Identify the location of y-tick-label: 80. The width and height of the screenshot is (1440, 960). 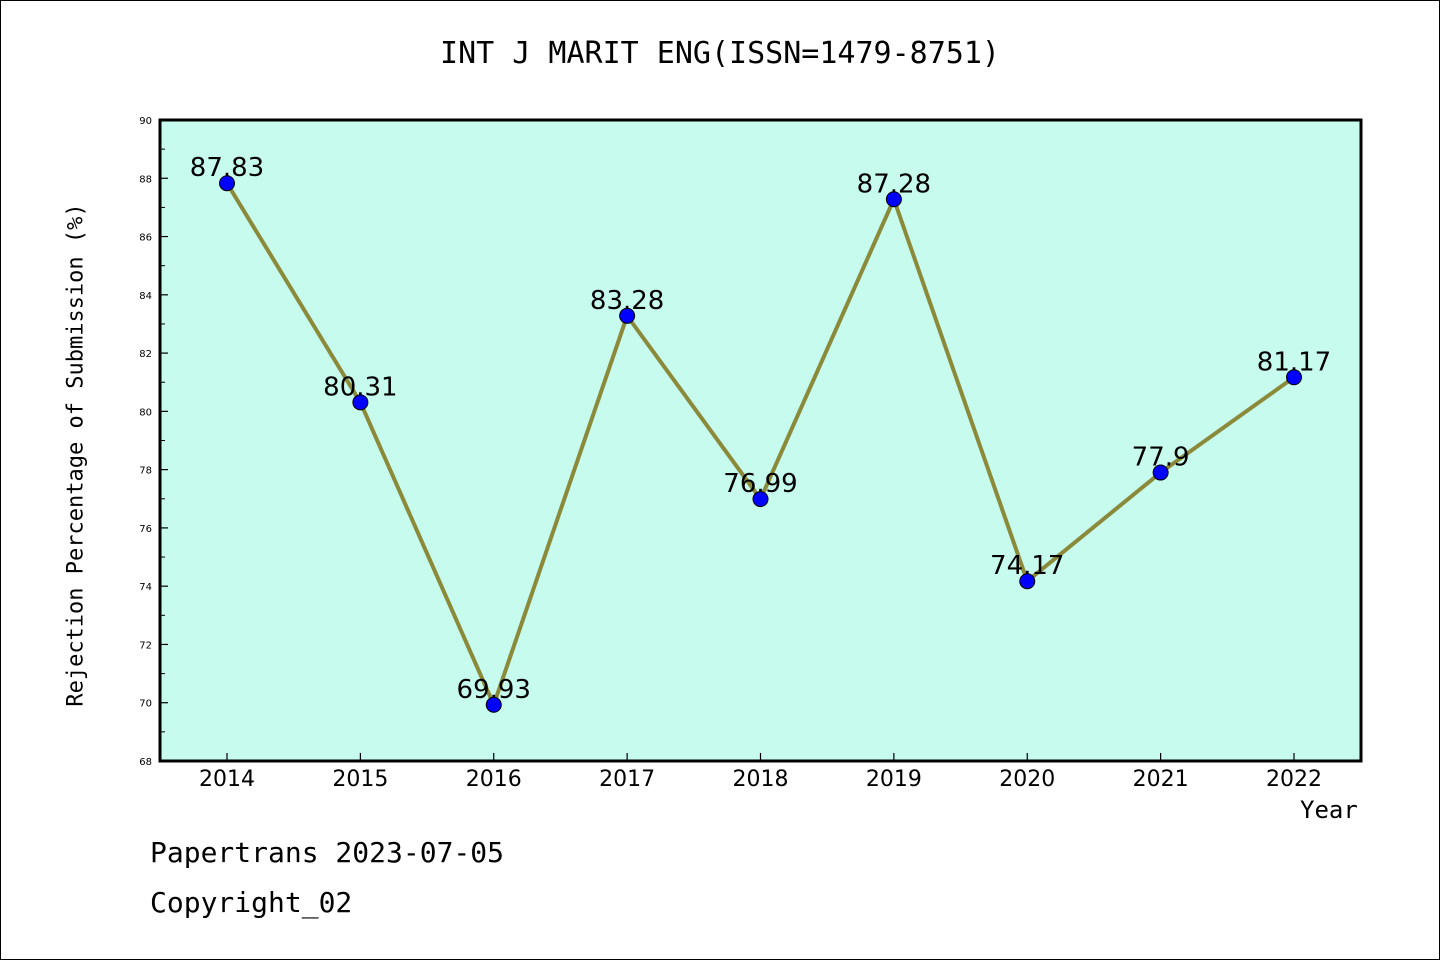
(145, 412).